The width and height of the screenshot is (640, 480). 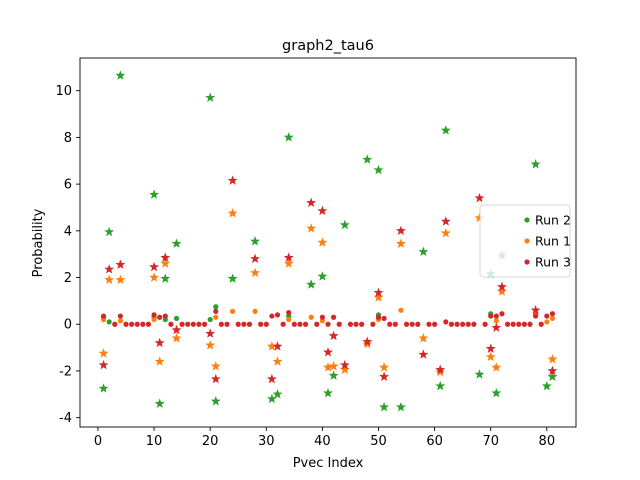 What do you see at coordinates (553, 262) in the screenshot?
I see `legend-label-run-3: Run 3` at bounding box center [553, 262].